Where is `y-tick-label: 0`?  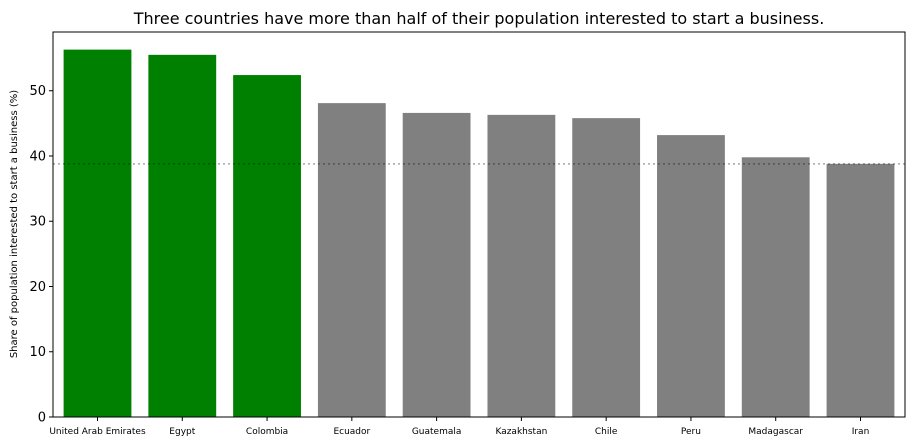
y-tick-label: 0 is located at coordinates (42, 418).